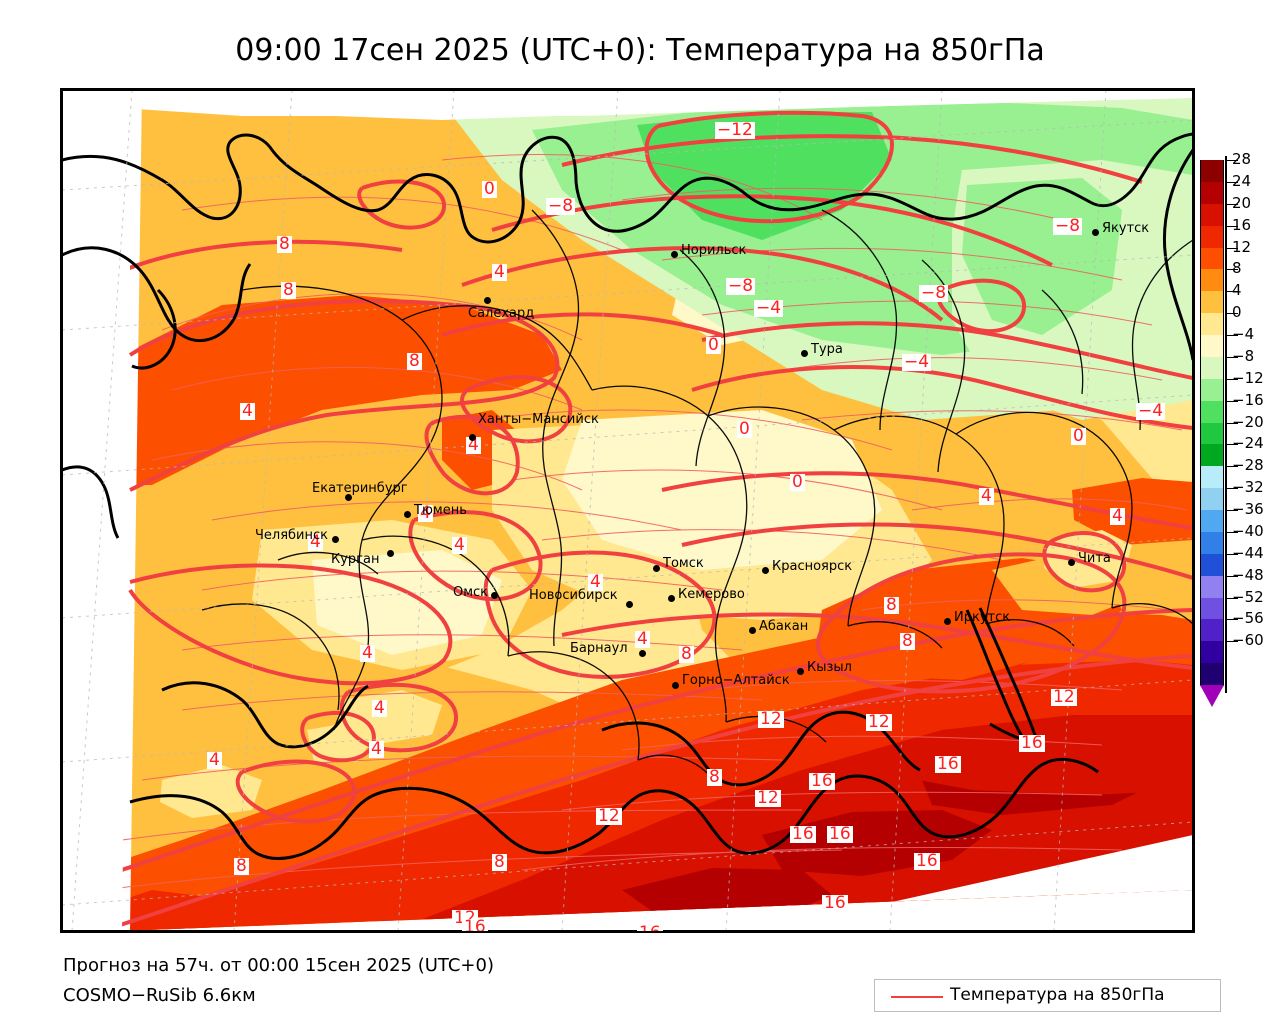 The image size is (1280, 1024). Describe the element at coordinates (1094, 558) in the screenshot. I see `city-label: Чита` at that location.